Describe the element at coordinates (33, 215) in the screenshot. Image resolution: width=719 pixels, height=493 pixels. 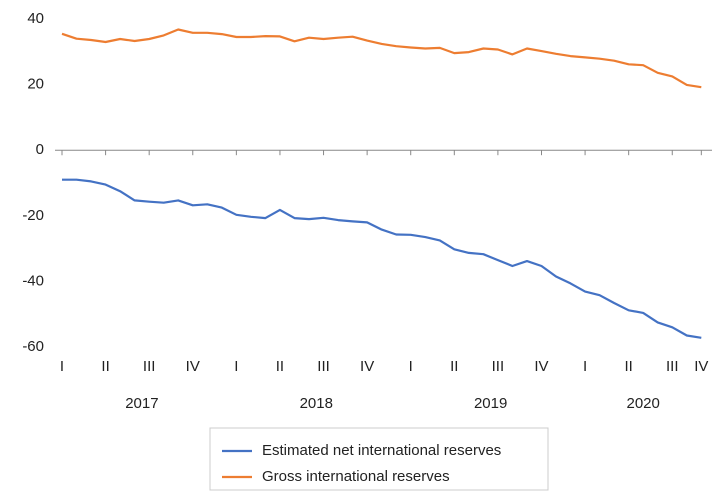
I see `y-tick-label: -20` at that location.